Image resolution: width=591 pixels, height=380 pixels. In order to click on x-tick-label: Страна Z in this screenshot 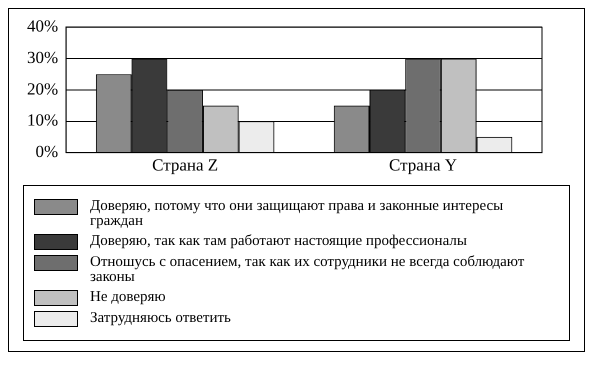, I will do `click(185, 164)`.